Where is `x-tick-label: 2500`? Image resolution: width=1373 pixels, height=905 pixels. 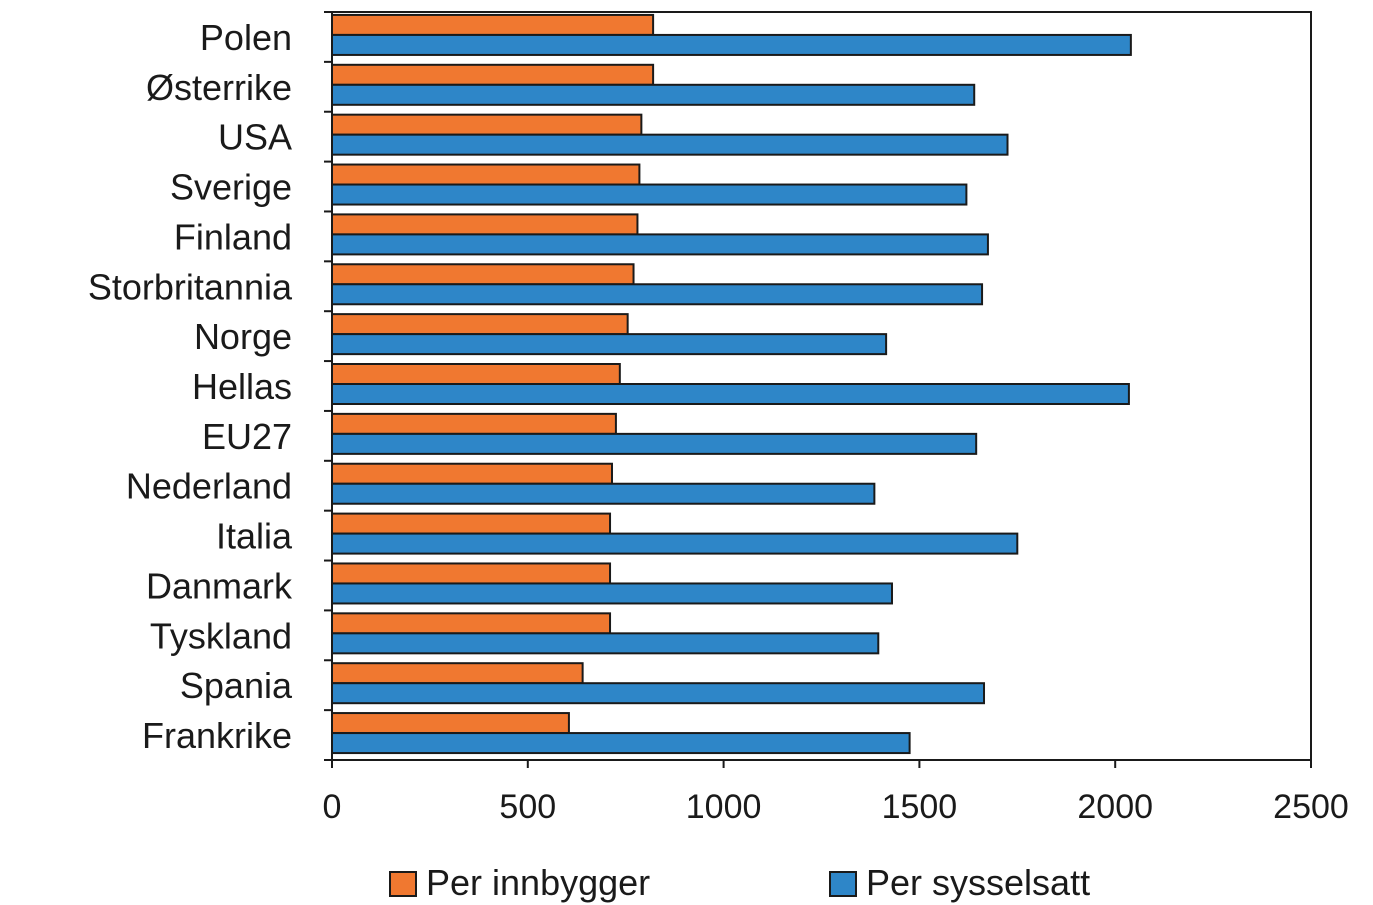
x-tick-label: 2500 is located at coordinates (1311, 807).